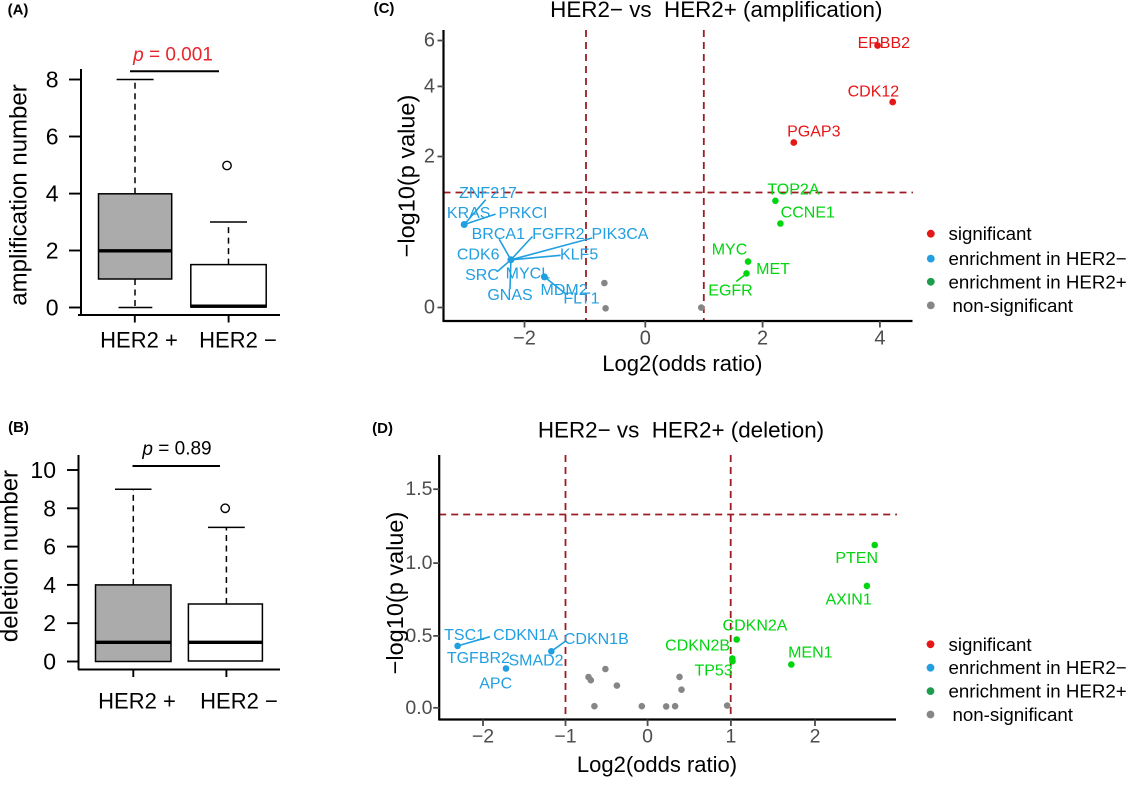  Describe the element at coordinates (713, 671) in the screenshot. I see `svg-text: TP53` at that location.